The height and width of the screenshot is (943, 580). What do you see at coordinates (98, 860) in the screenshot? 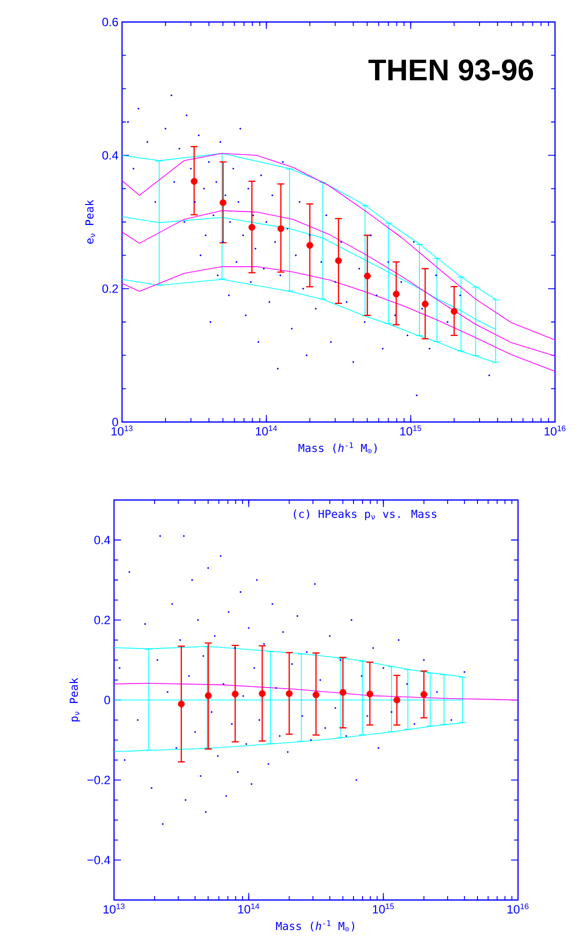
I see `y-tick-label: −0.4` at bounding box center [98, 860].